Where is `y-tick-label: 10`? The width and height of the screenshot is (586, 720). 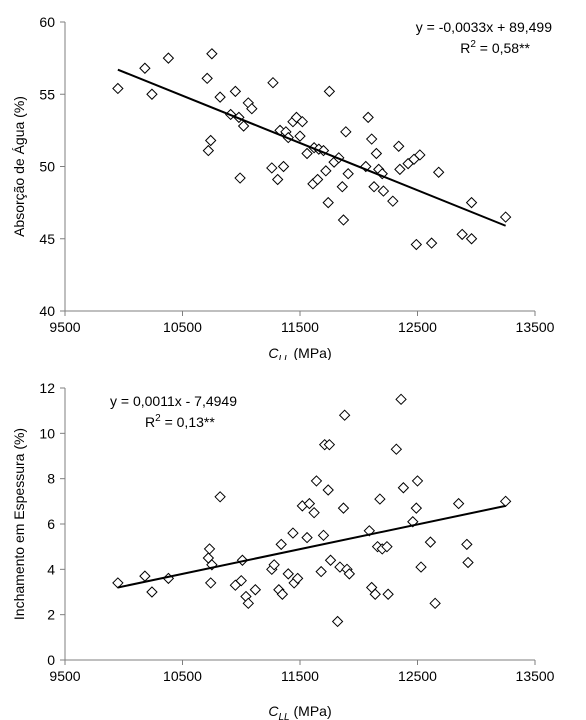 y-tick-label: 10 is located at coordinates (47, 433).